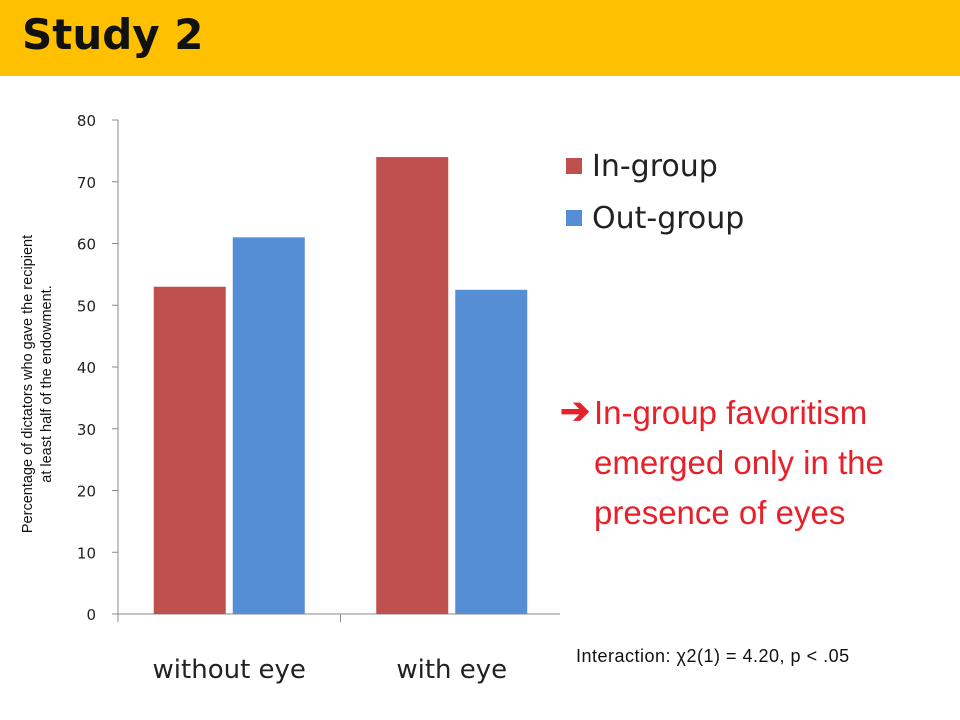 Image resolution: width=960 pixels, height=720 pixels. I want to click on y-tick-label: 50, so click(86, 306).